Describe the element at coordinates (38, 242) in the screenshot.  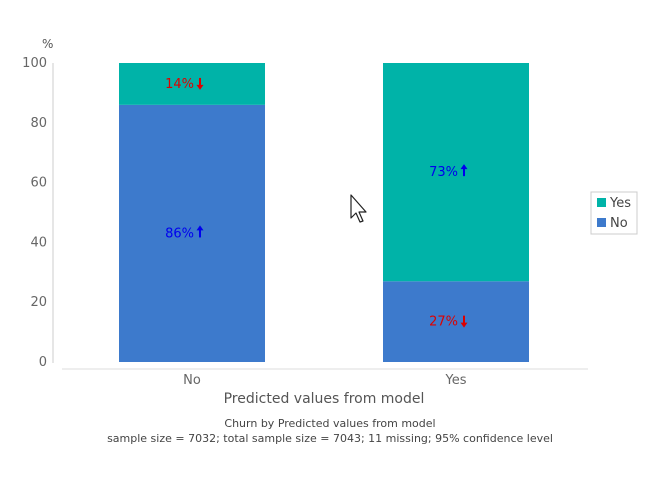
I see `y-tick-label: 40` at that location.